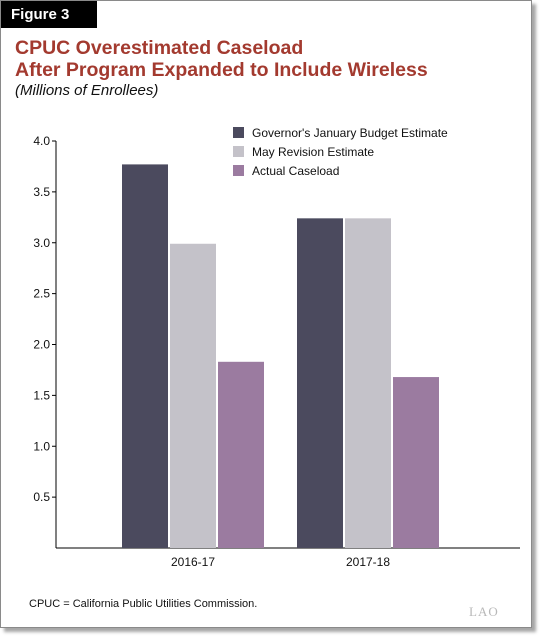  I want to click on y-tick-label: 2.0, so click(41, 345).